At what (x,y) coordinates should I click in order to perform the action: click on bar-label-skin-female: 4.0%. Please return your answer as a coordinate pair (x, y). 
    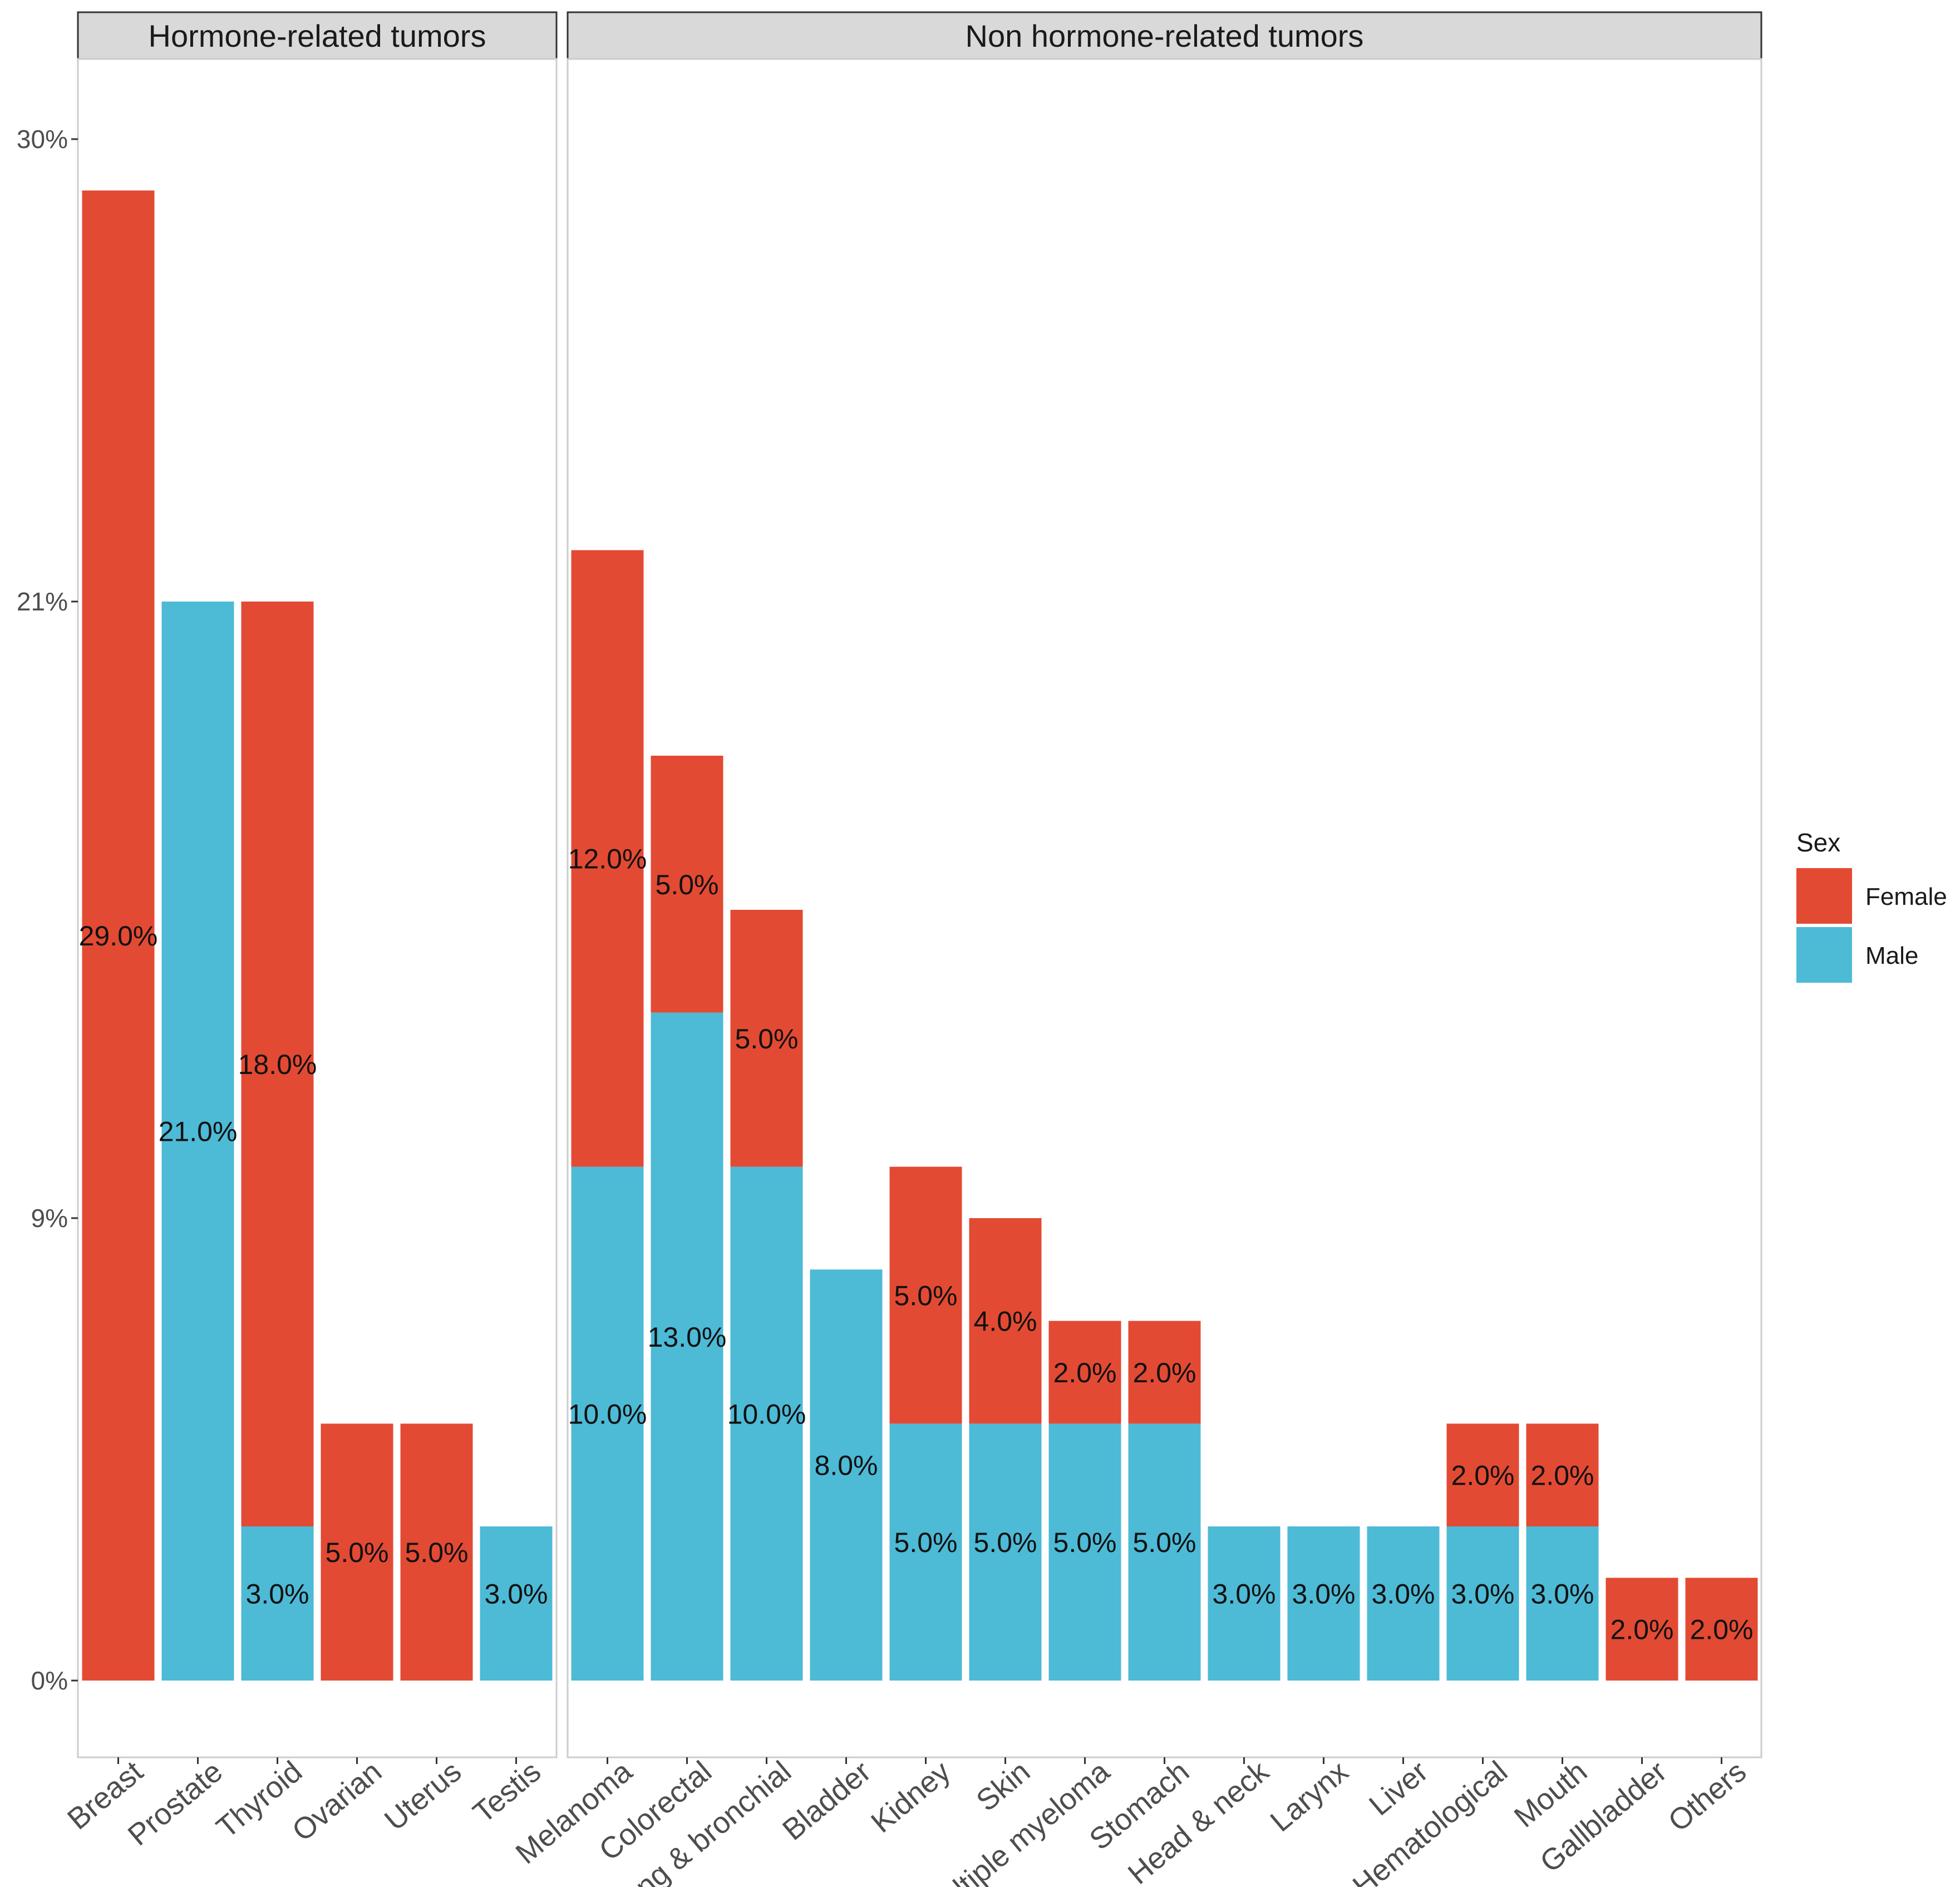
    Looking at the image, I should click on (1005, 1321).